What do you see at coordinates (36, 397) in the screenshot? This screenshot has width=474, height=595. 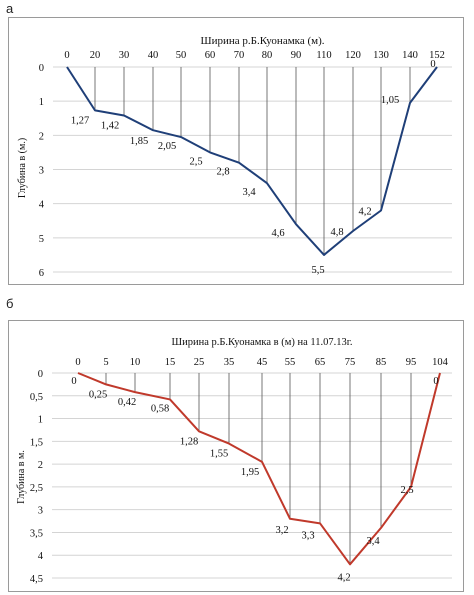 I see `y-tick-label: 0,5` at bounding box center [36, 397].